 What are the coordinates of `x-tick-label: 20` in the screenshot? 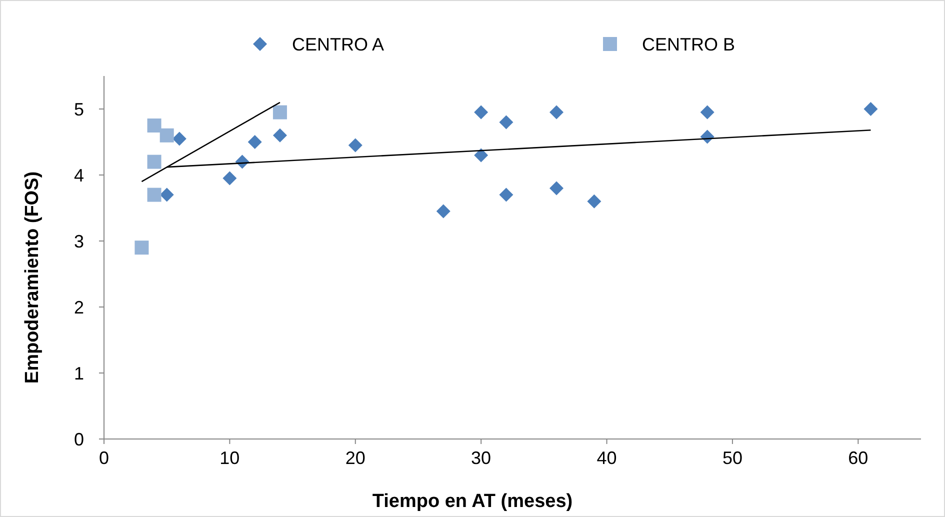 It's located at (355, 458).